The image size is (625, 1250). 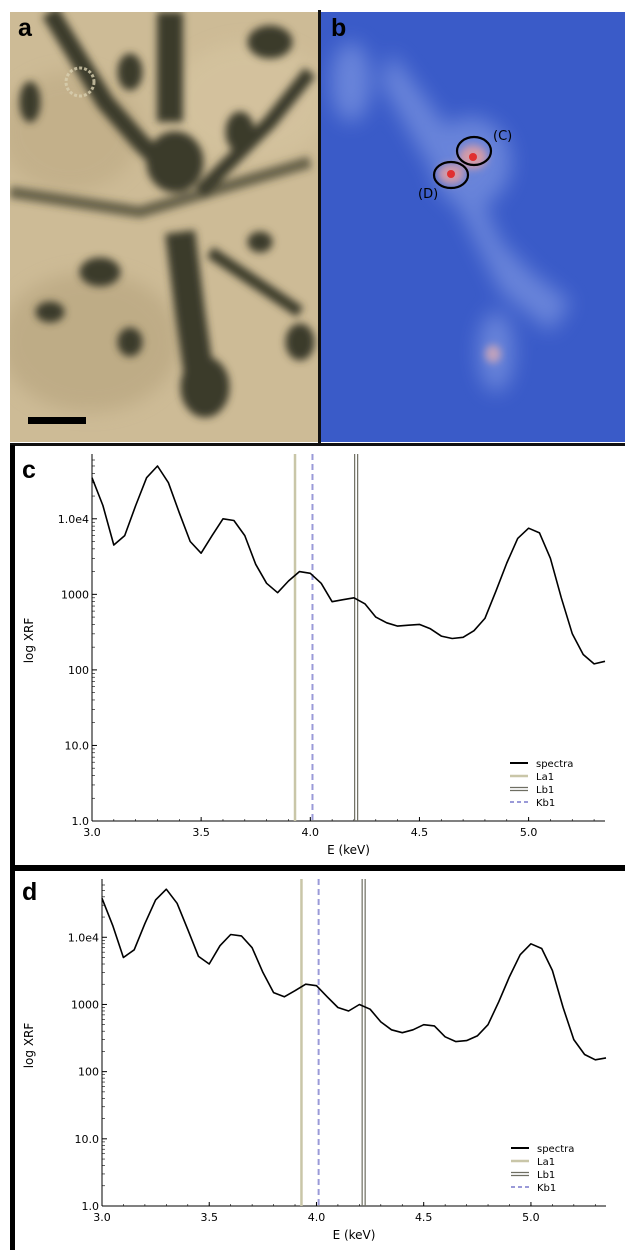 I want to click on panel-label-c: c, so click(x=29, y=470).